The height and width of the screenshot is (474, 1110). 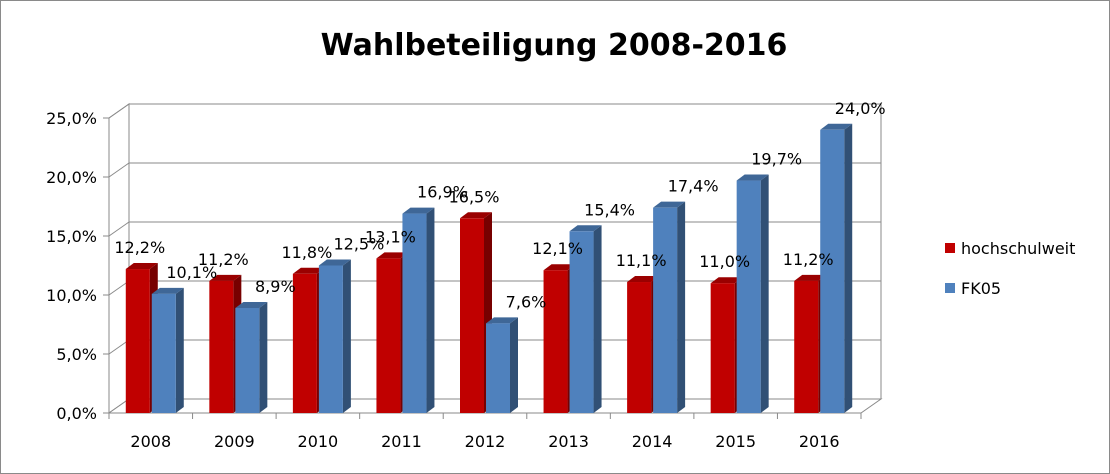 What do you see at coordinates (390, 236) in the screenshot?
I see `data-label-hochschulweit-2011: 13,1%` at bounding box center [390, 236].